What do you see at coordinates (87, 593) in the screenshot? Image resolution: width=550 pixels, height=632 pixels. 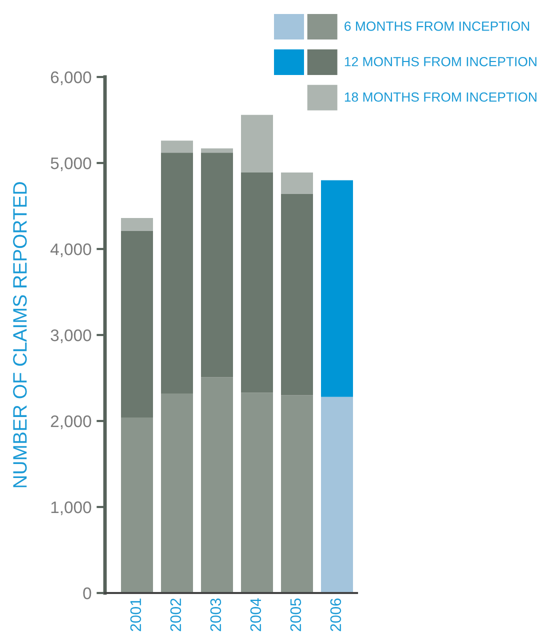 I see `y-tick-label: 0` at bounding box center [87, 593].